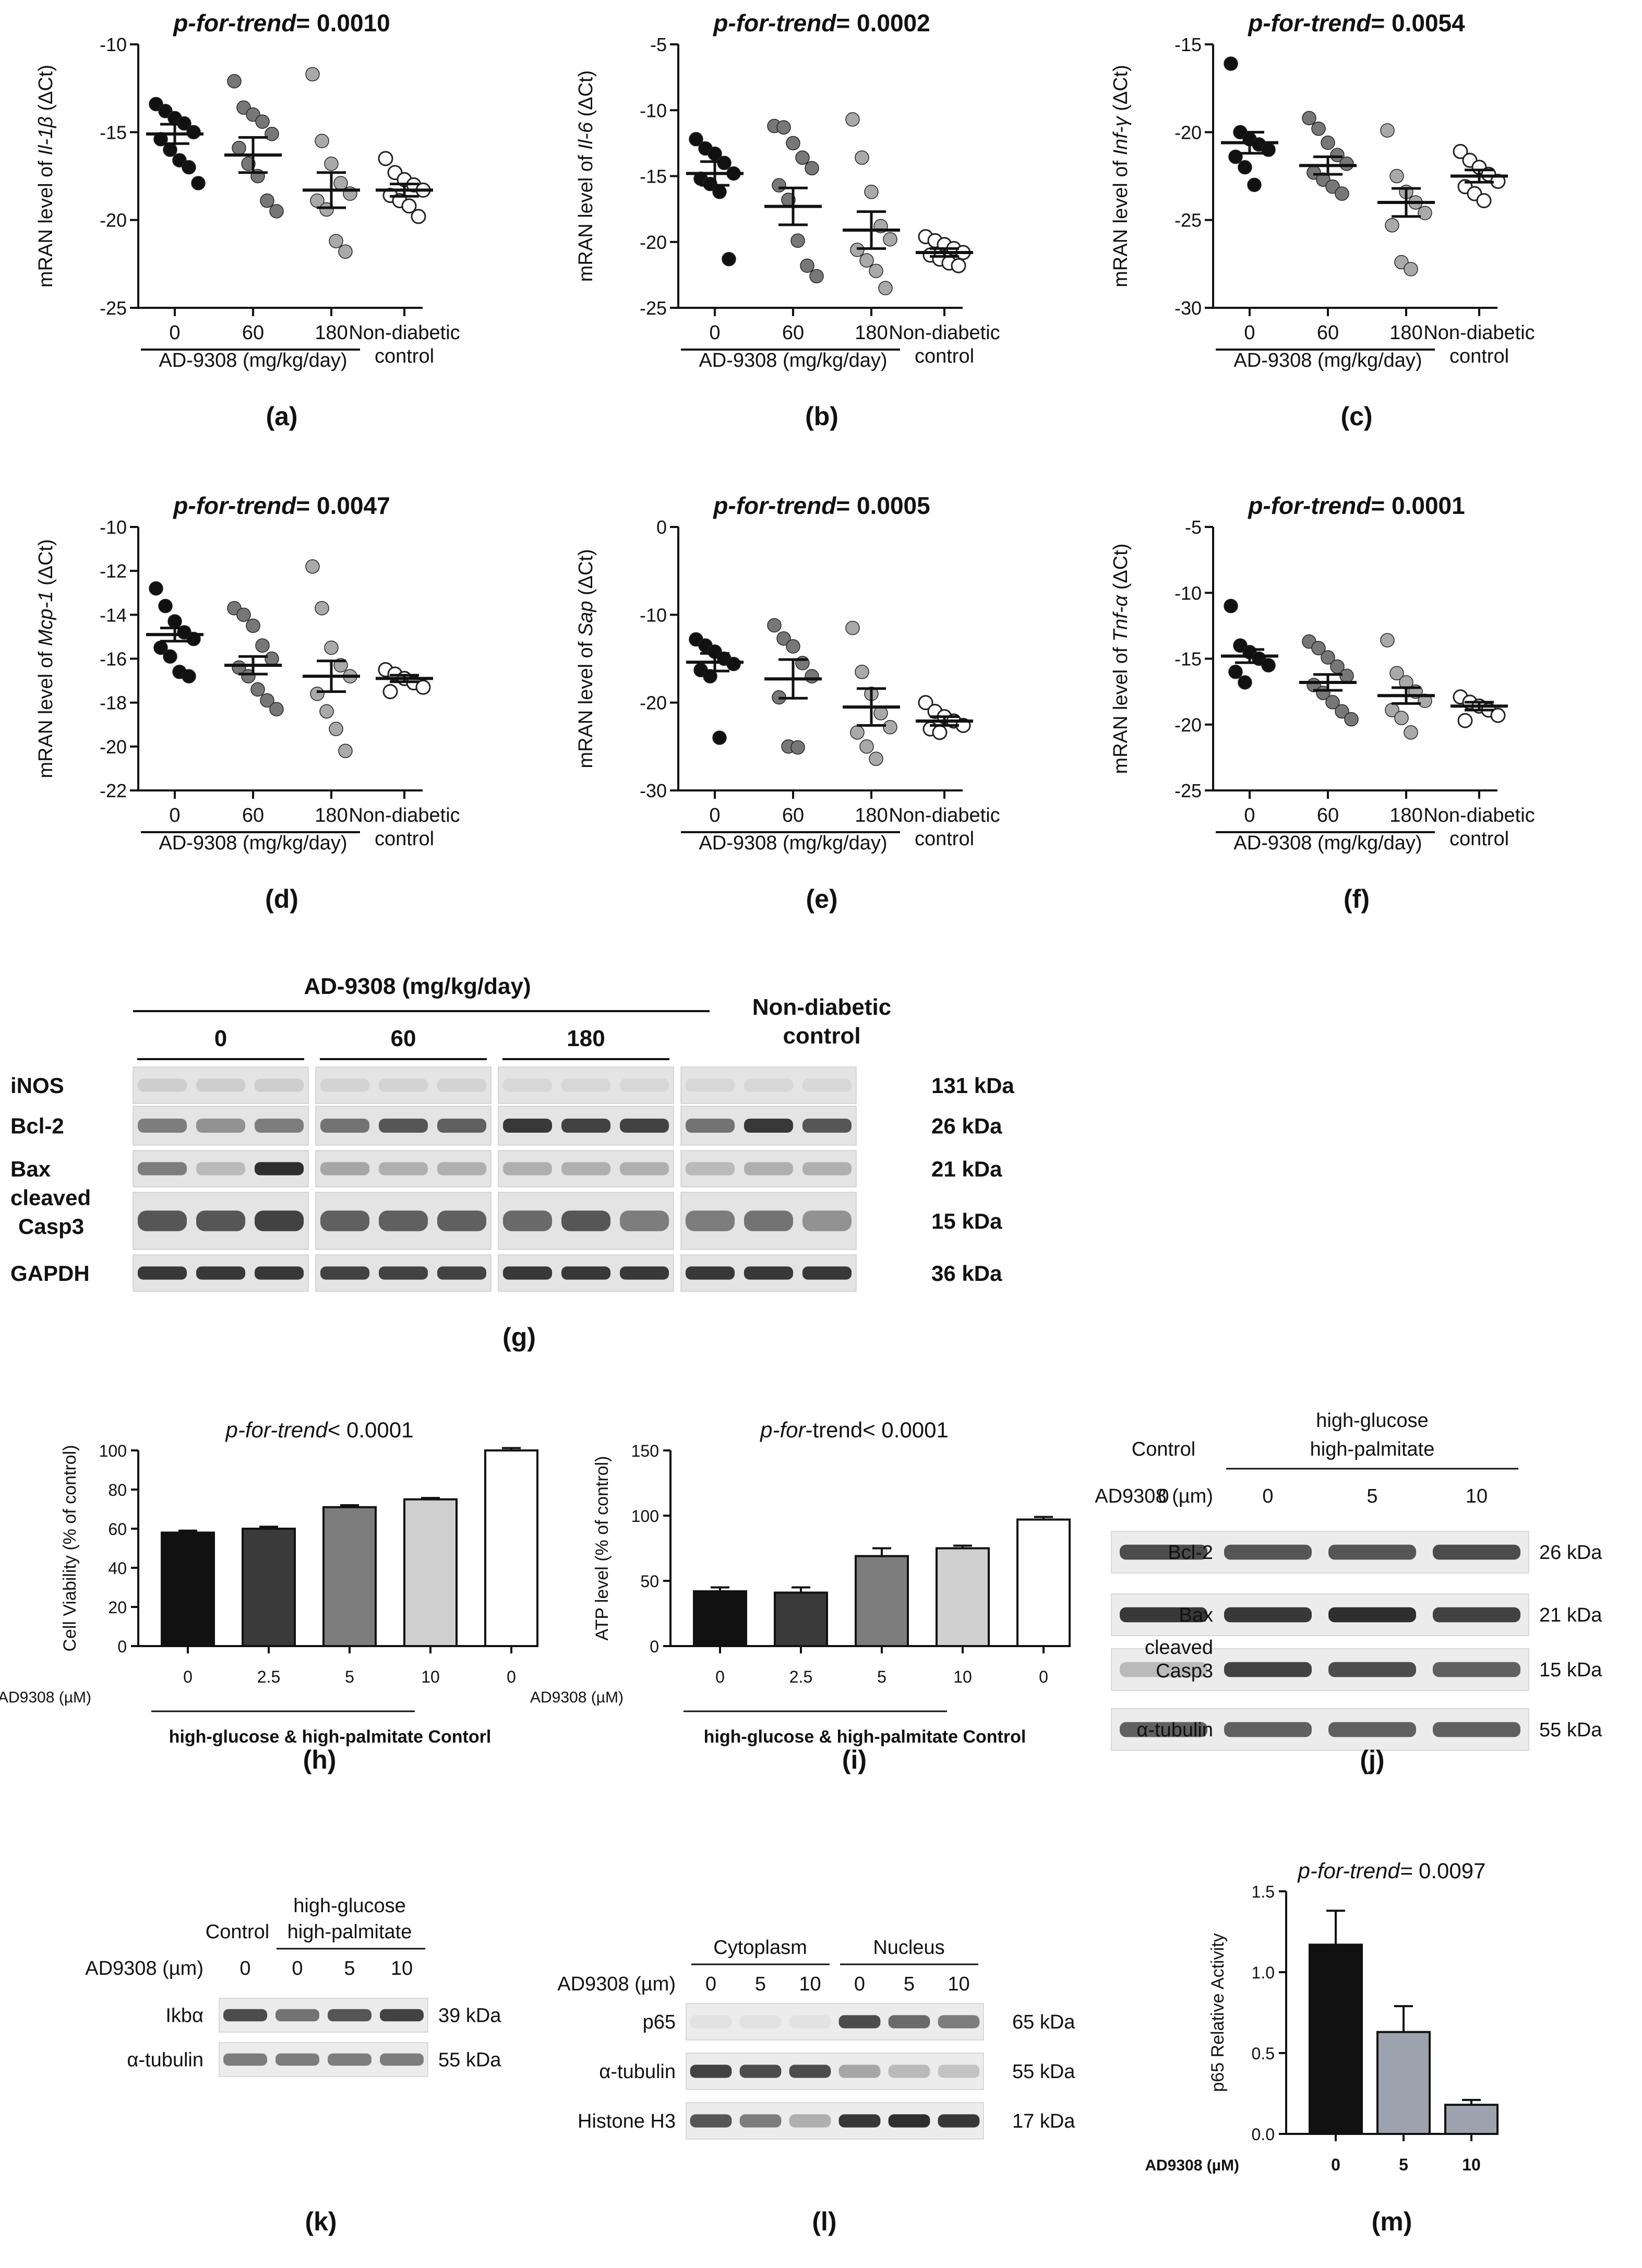  What do you see at coordinates (113, 615) in the screenshot?
I see `y-tick-label: -14` at bounding box center [113, 615].